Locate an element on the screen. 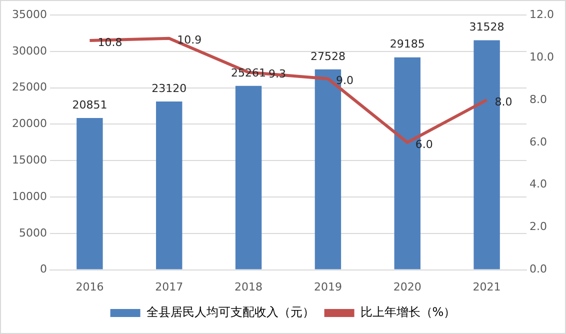 This screenshot has height=334, width=566. legend-label: 全县居民人均可支配收入（元） is located at coordinates (230, 312).